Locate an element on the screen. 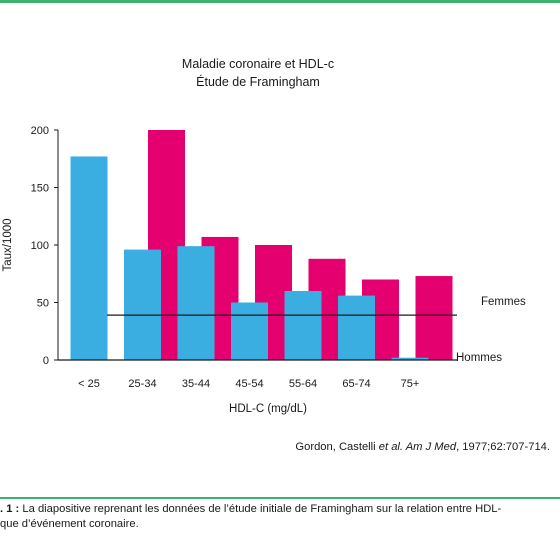  x-tick-label: 25-34 is located at coordinates (142, 384).